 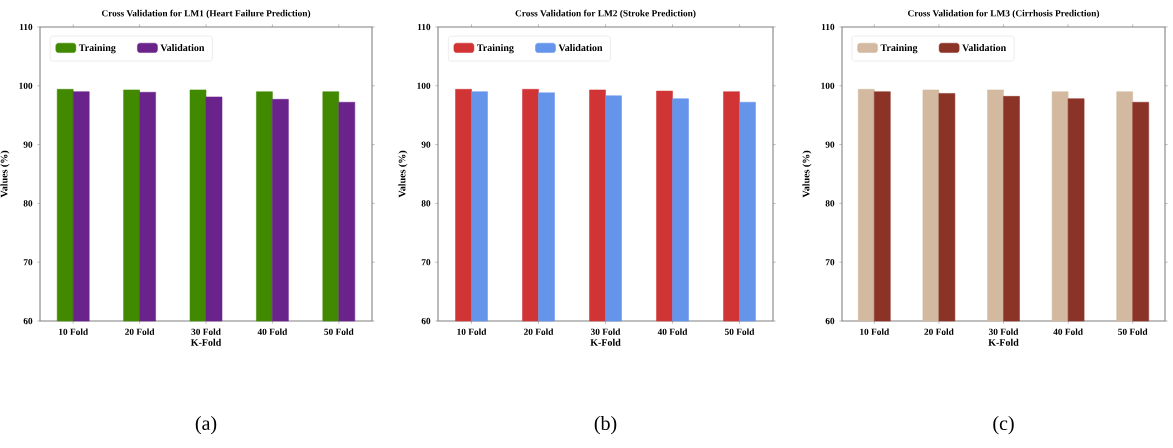 What do you see at coordinates (206, 14) in the screenshot?
I see `chart-title: Cross Validation for LM1 (Heart Failure Prediction)` at bounding box center [206, 14].